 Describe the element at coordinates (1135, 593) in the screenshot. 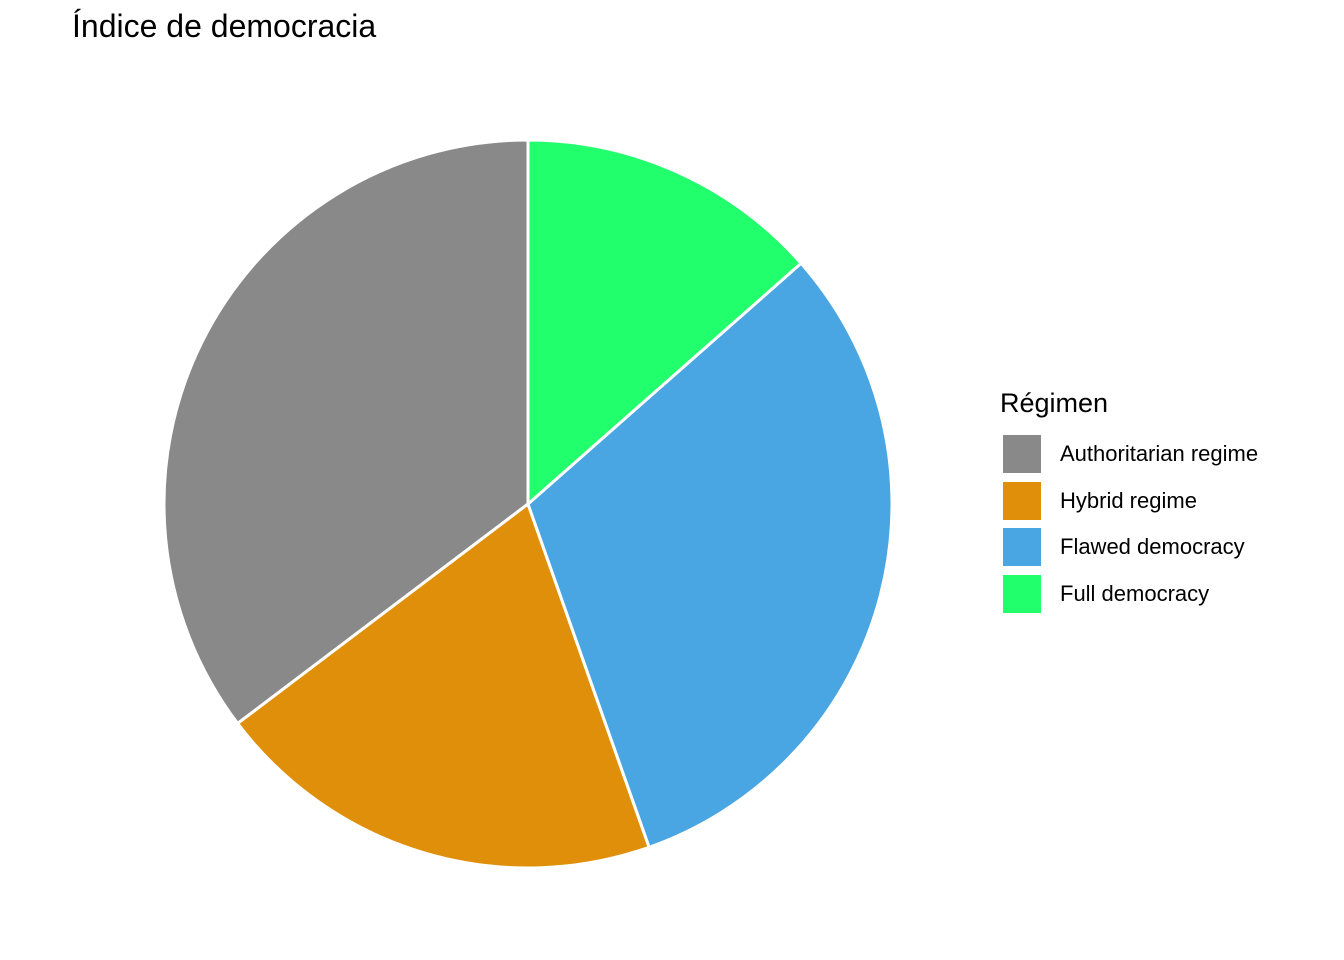

I see `legend-label-full: Full democracy` at that location.